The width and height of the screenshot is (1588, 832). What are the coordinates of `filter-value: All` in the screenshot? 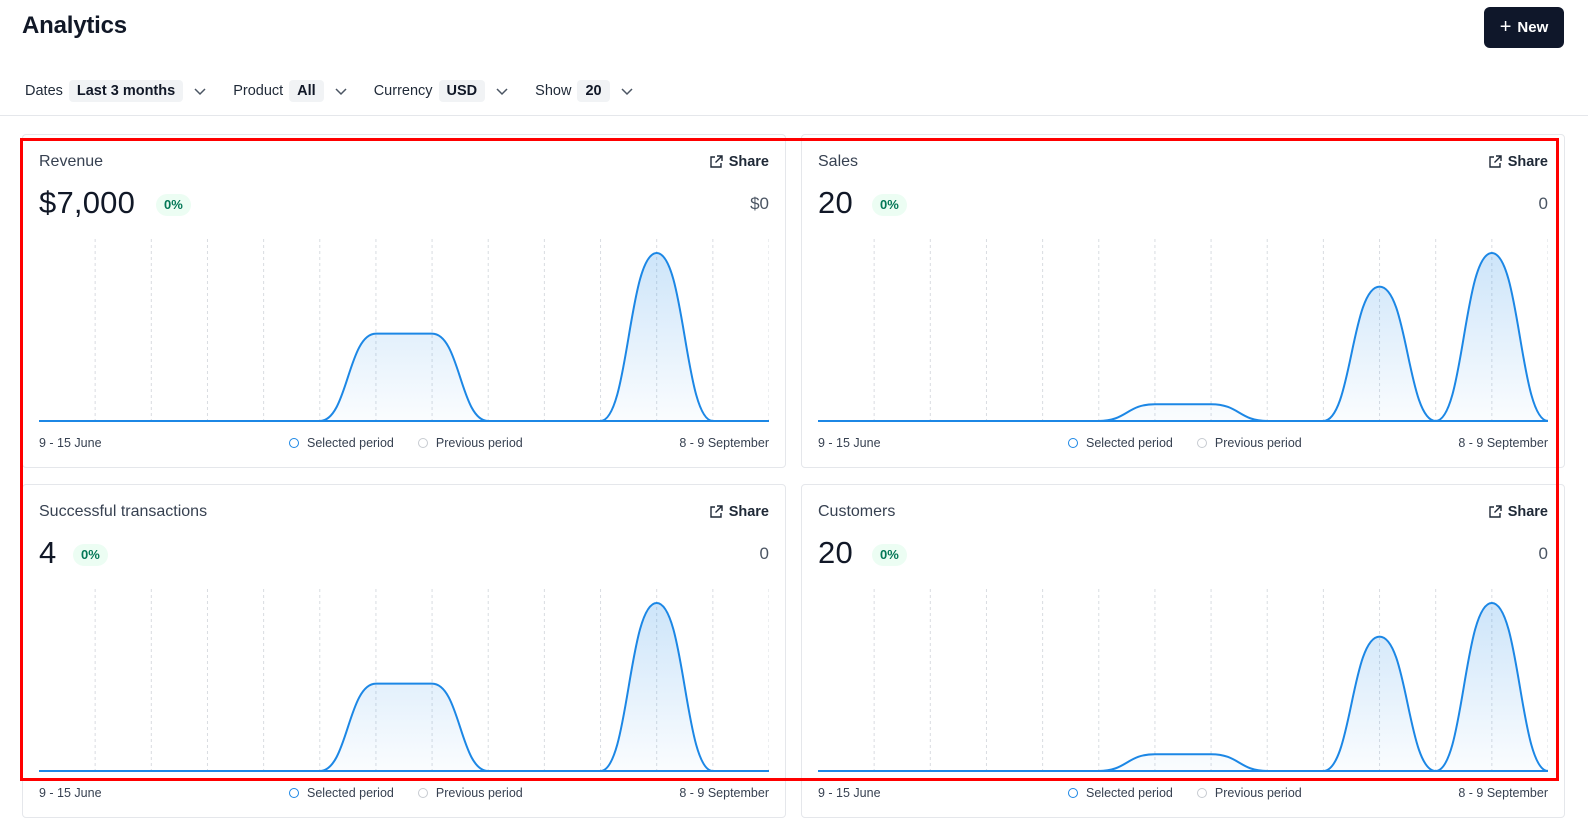 It's located at (306, 91).